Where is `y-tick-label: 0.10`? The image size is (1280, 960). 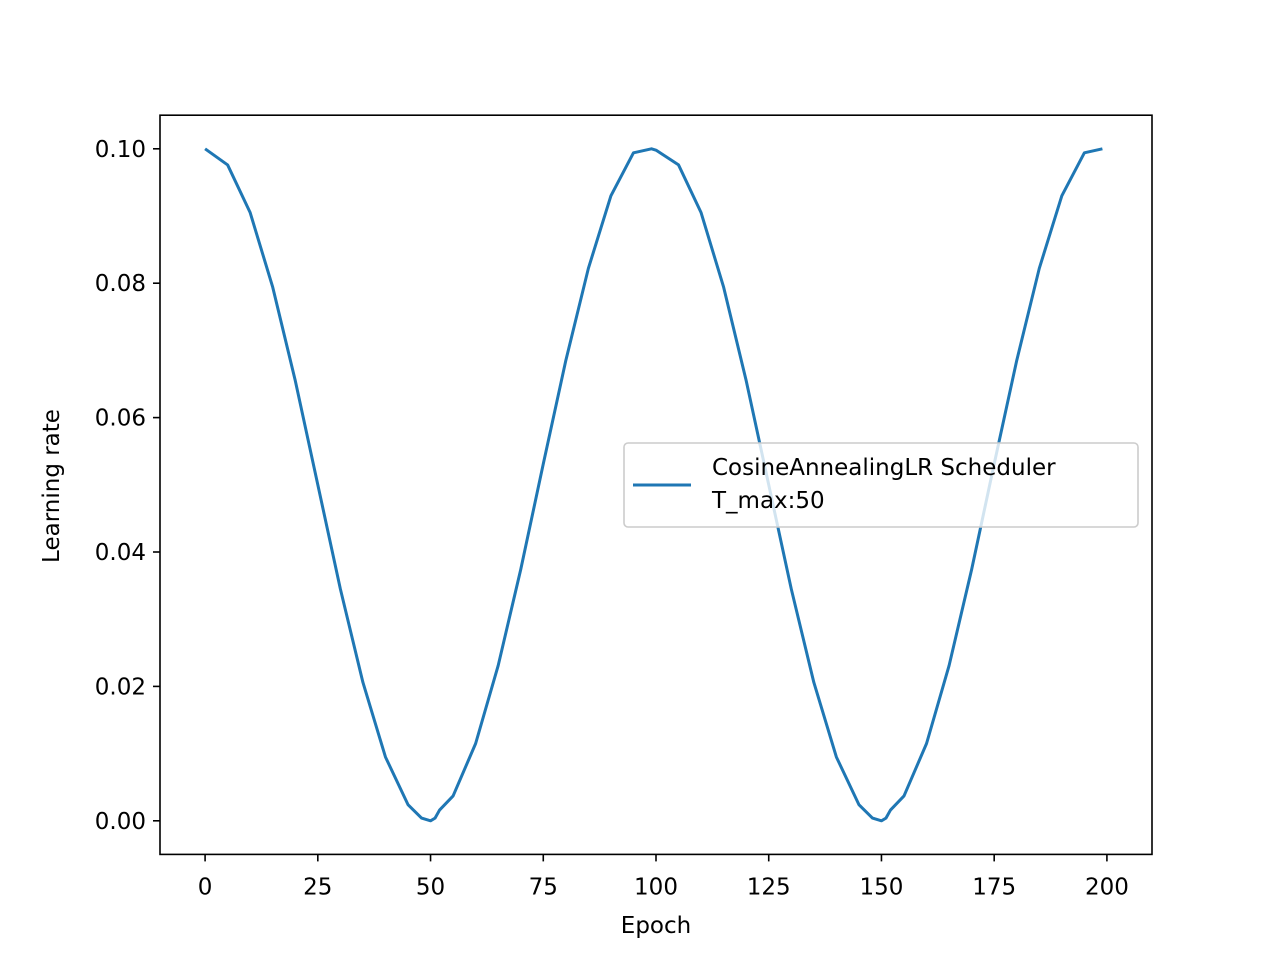
y-tick-label: 0.10 is located at coordinates (120, 150).